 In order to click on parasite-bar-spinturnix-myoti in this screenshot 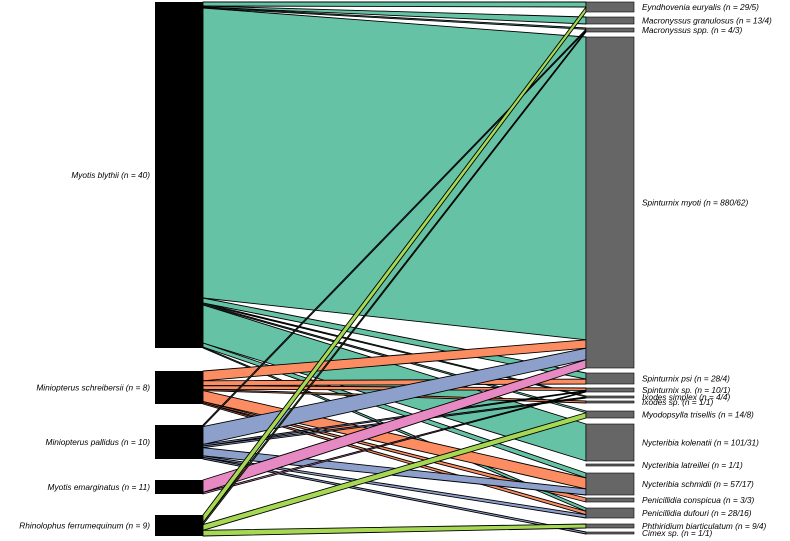, I will do `click(610, 202)`.